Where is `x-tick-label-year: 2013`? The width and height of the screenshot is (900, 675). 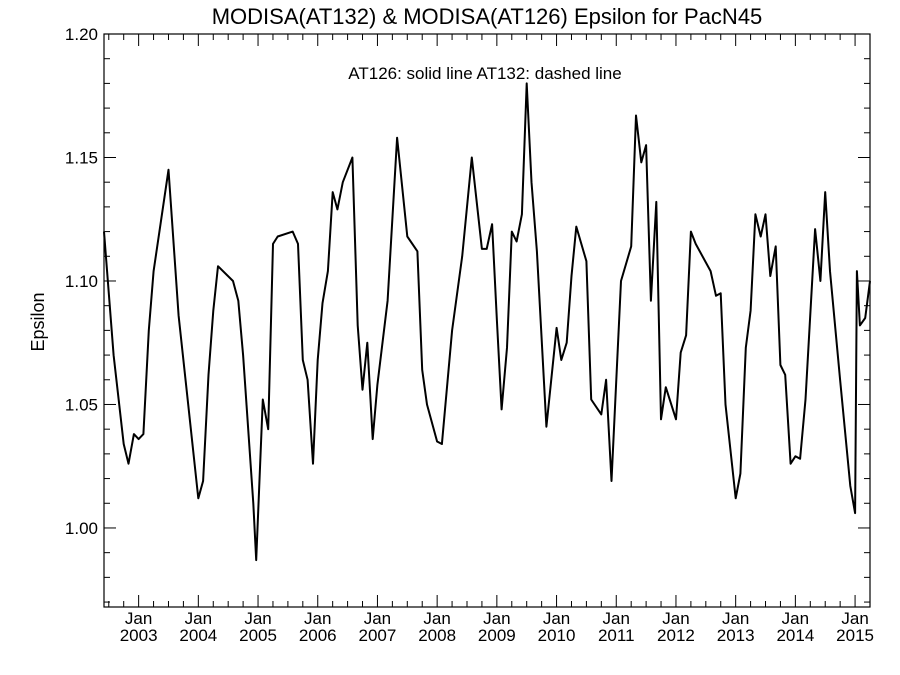 x-tick-label-year: 2013 is located at coordinates (736, 635).